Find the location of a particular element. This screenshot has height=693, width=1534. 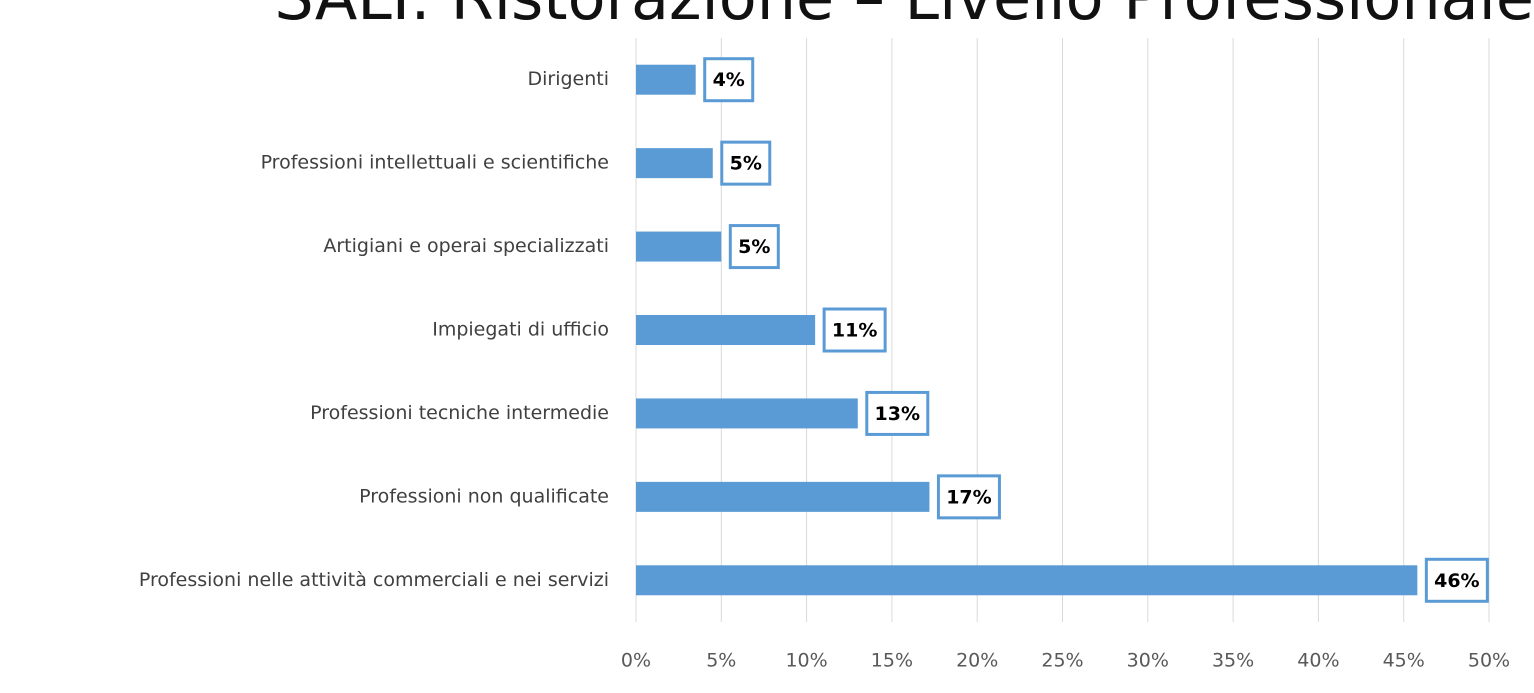

data-label: 17% is located at coordinates (968, 497).